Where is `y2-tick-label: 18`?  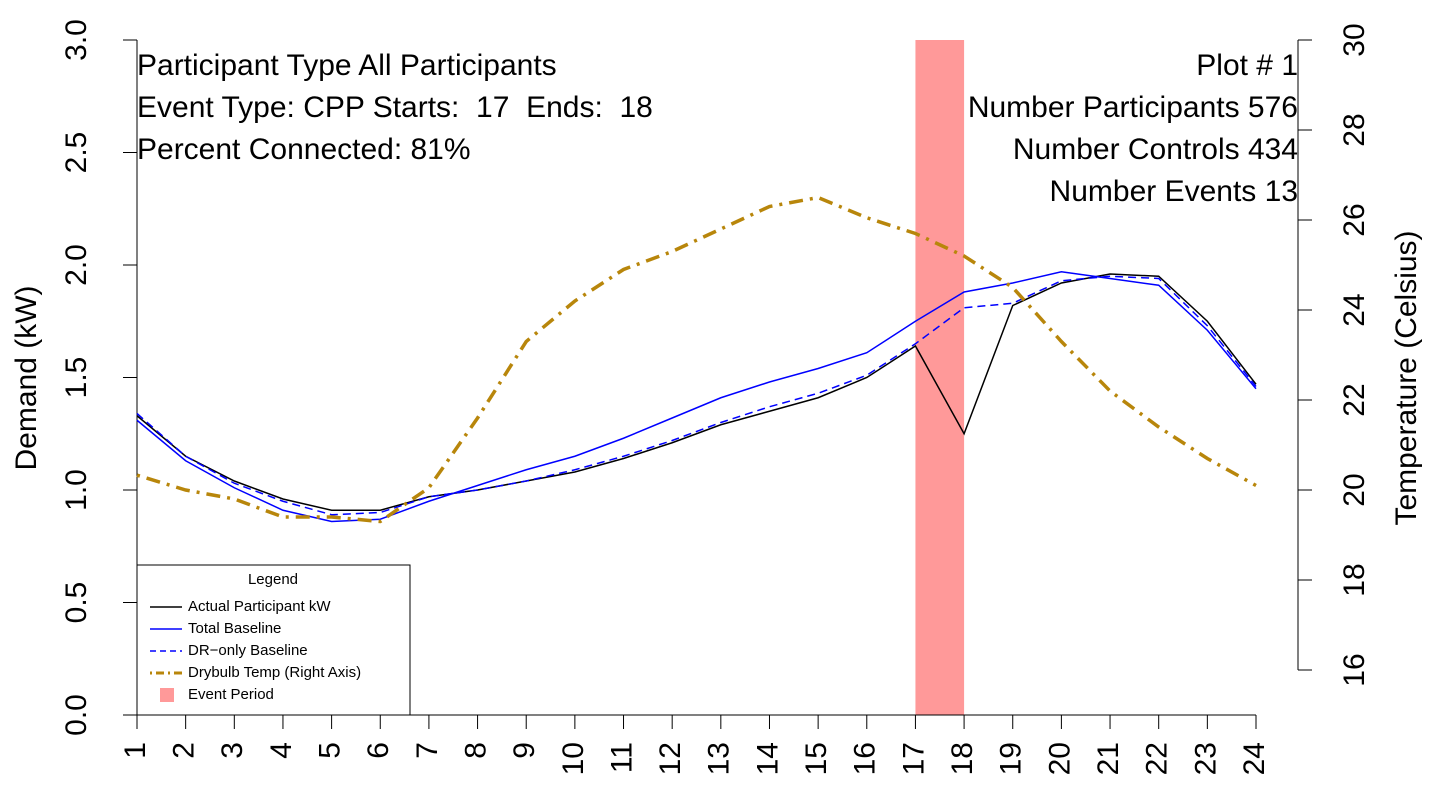
y2-tick-label: 18 is located at coordinates (1354, 579).